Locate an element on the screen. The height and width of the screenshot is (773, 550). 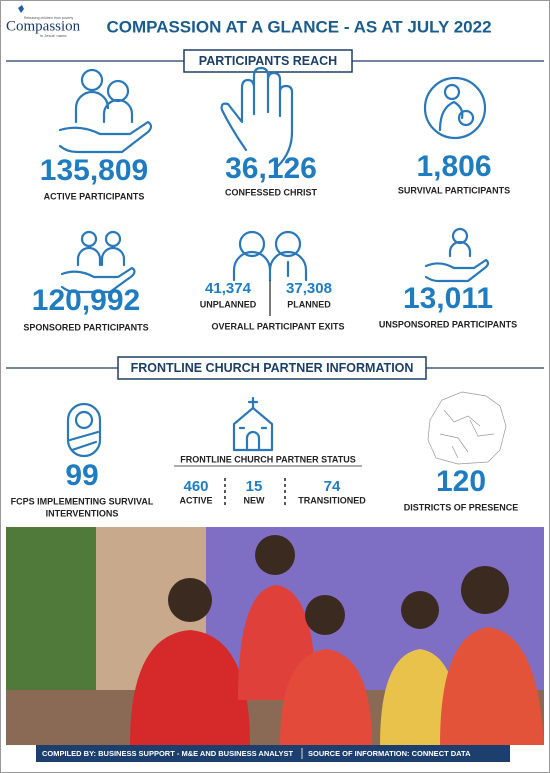
status-value: 460 is located at coordinates (195, 486).